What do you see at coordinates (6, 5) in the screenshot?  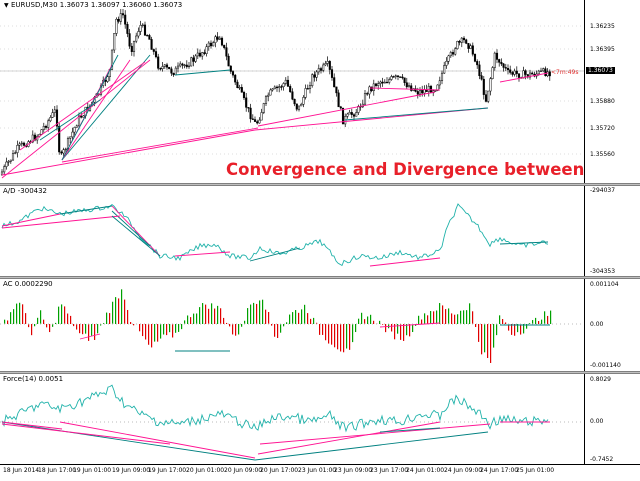 I see `symbol-dropdown-icon: ▼` at bounding box center [6, 5].